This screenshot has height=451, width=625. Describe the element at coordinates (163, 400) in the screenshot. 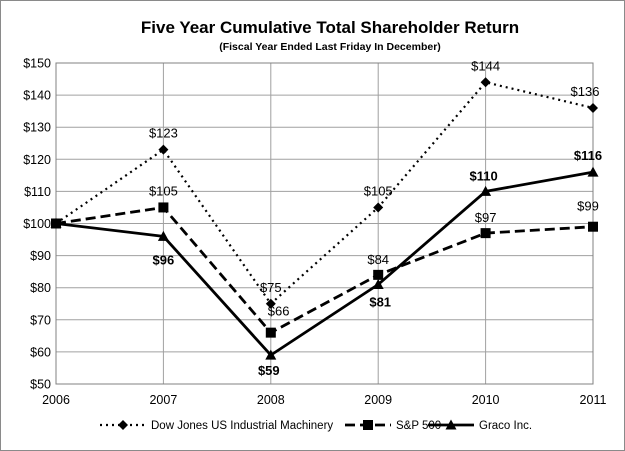

I see `x-tick-label: 2007` at that location.